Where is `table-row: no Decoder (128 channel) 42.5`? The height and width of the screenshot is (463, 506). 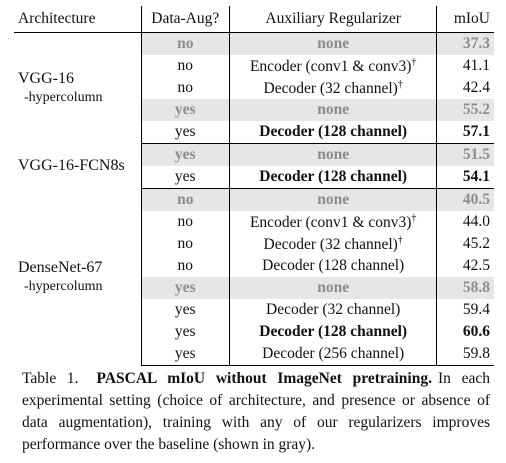 table-row: no Decoder (128 channel) 42.5 is located at coordinates (254, 266).